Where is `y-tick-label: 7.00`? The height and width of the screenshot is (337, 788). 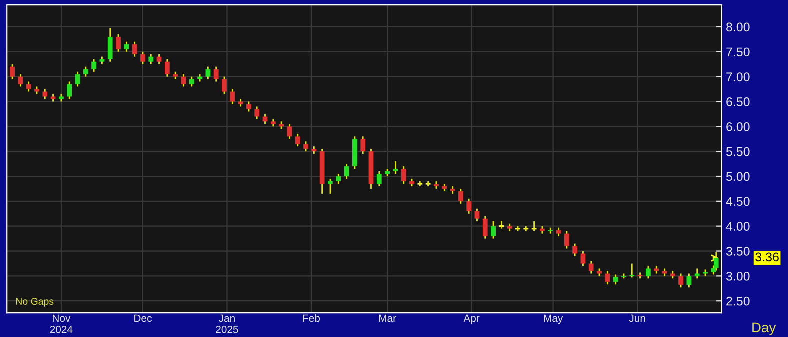 y-tick-label: 7.00 is located at coordinates (738, 77).